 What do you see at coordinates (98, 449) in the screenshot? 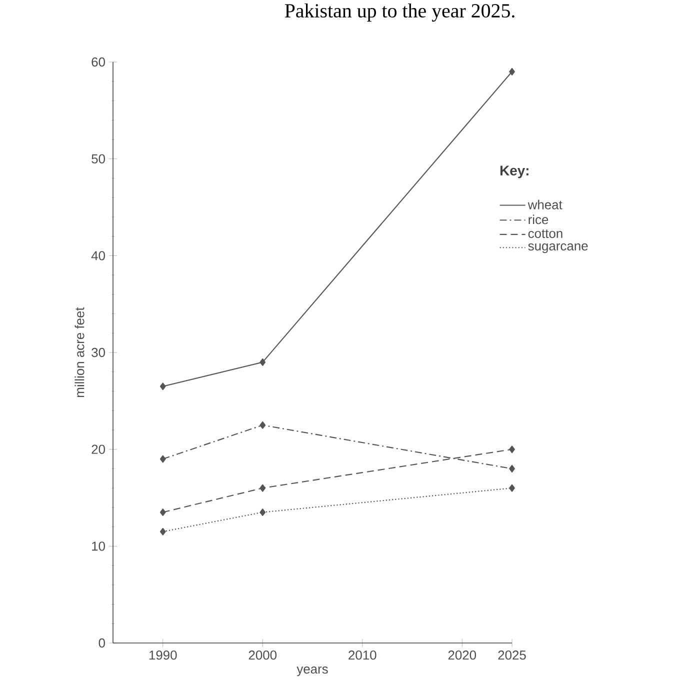
I see `y-tick-label: 20` at bounding box center [98, 449].